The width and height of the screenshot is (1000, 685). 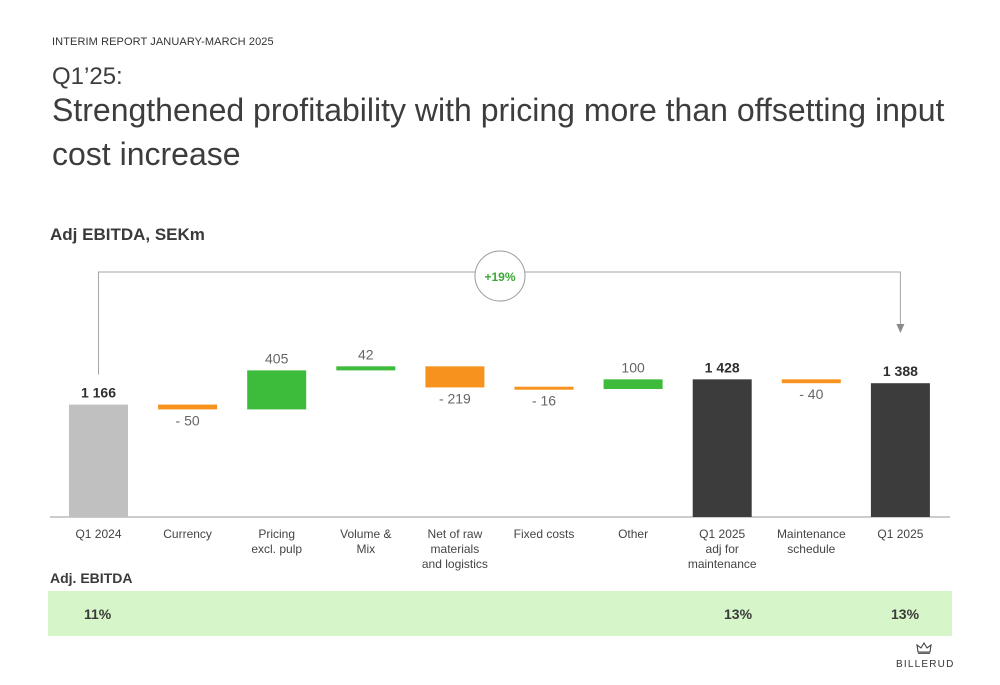 What do you see at coordinates (633, 534) in the screenshot?
I see `category-label-6-0: Other` at bounding box center [633, 534].